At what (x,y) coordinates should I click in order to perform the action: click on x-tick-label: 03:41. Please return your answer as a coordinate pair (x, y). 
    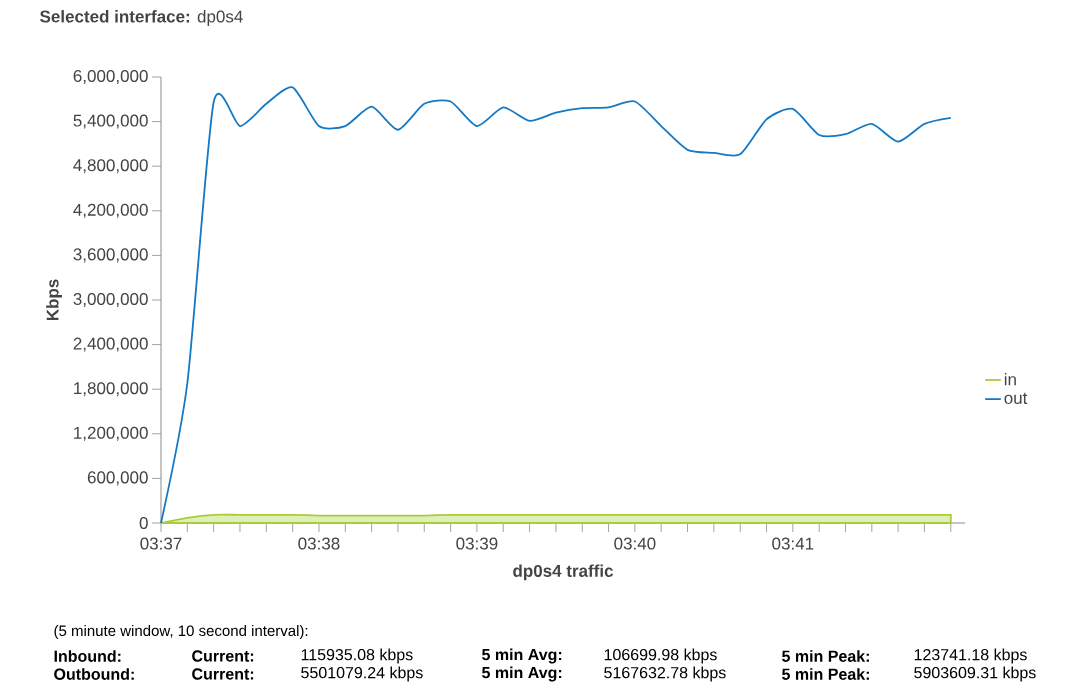
    Looking at the image, I should click on (793, 543).